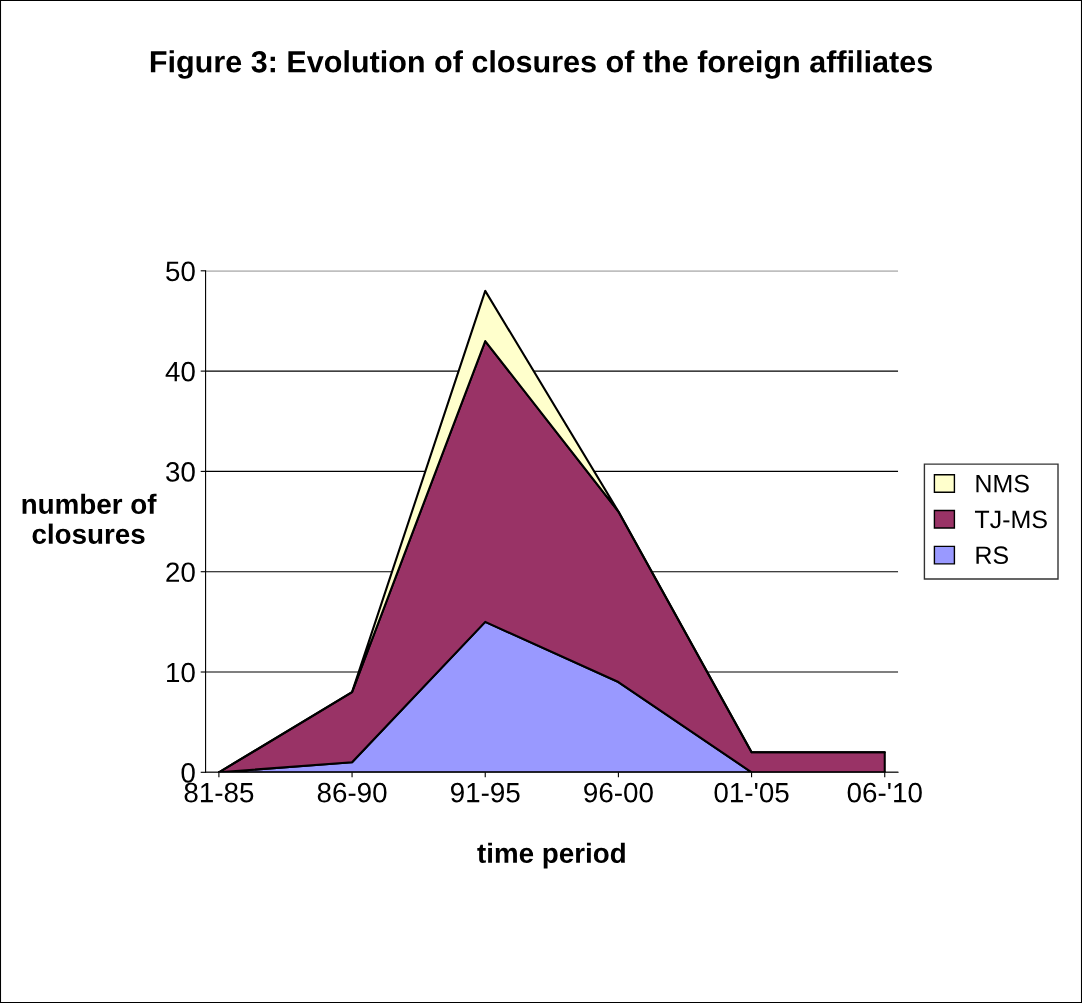  I want to click on chart-title: Figure 3: Evolution of closures of the foreign affiliates, so click(541, 64).